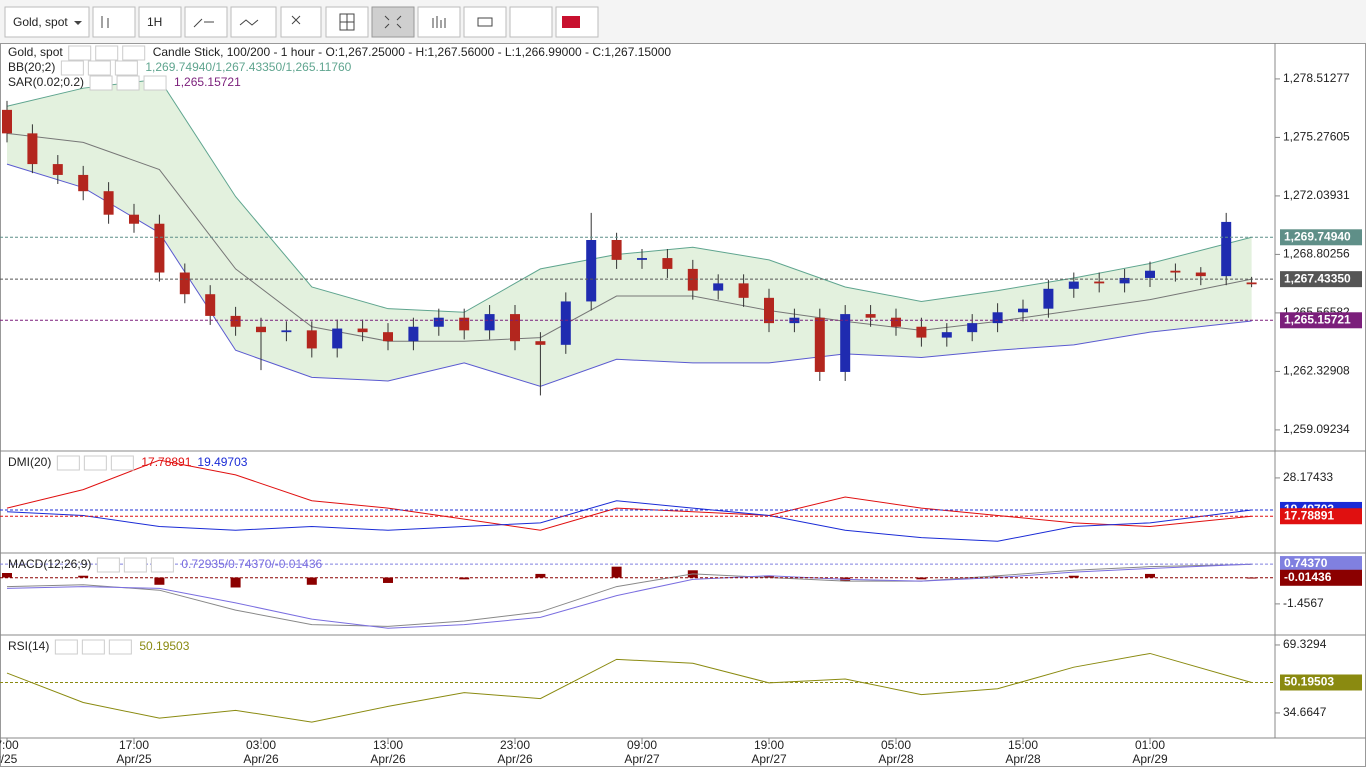  What do you see at coordinates (571, 22) in the screenshot?
I see `flag-icon` at bounding box center [571, 22].